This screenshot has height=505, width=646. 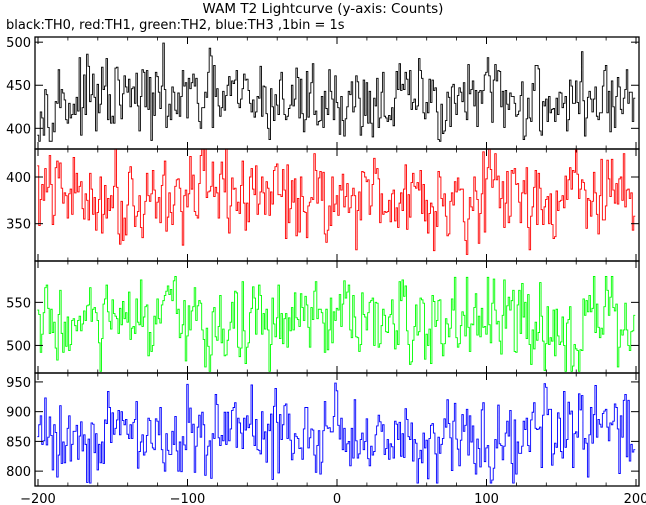 What do you see at coordinates (18, 383) in the screenshot?
I see `y-tick-label: 950` at bounding box center [18, 383].